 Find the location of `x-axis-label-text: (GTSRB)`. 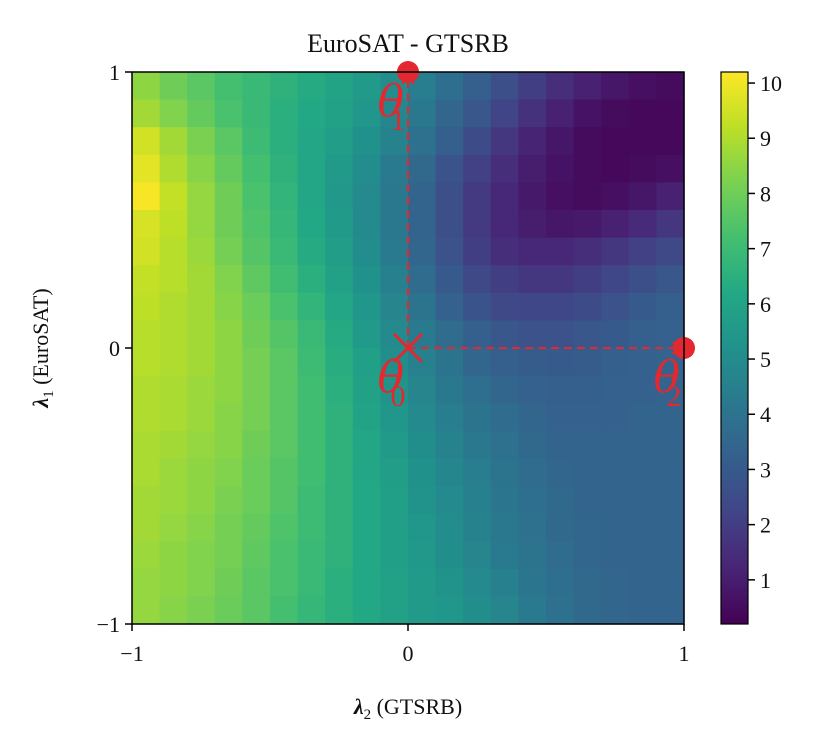

x-axis-label-text: (GTSRB) is located at coordinates (416, 706).